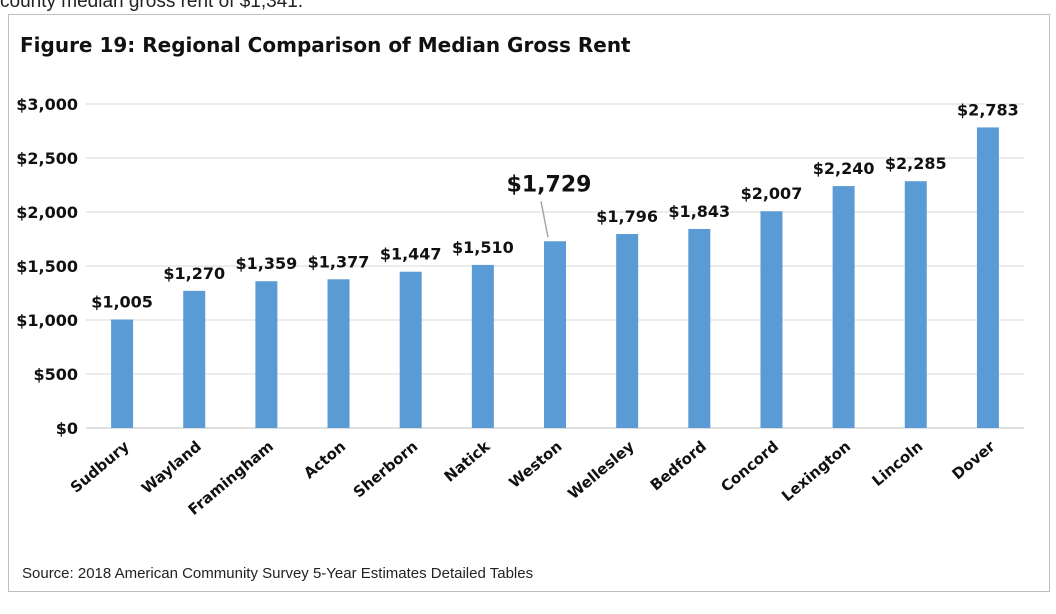 The image size is (1056, 614). Describe the element at coordinates (55, 374) in the screenshot. I see `y-tick-label: $500` at that location.